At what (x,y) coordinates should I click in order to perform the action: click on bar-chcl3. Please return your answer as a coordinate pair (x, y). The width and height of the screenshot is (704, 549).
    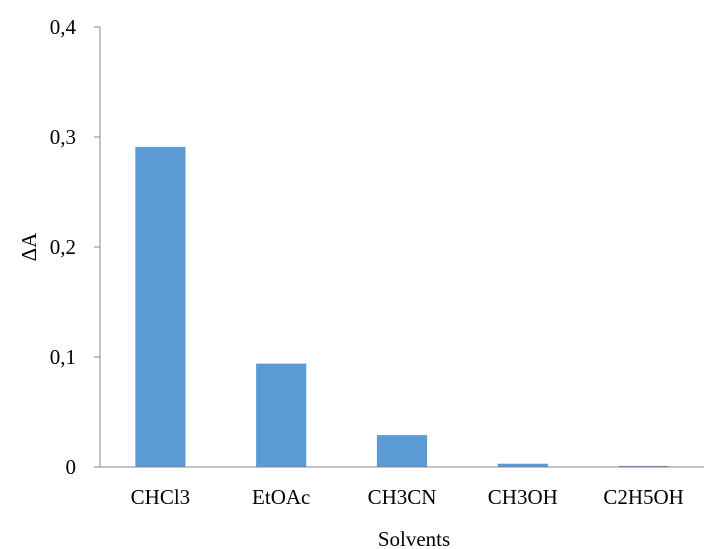
    Looking at the image, I should click on (160, 306).